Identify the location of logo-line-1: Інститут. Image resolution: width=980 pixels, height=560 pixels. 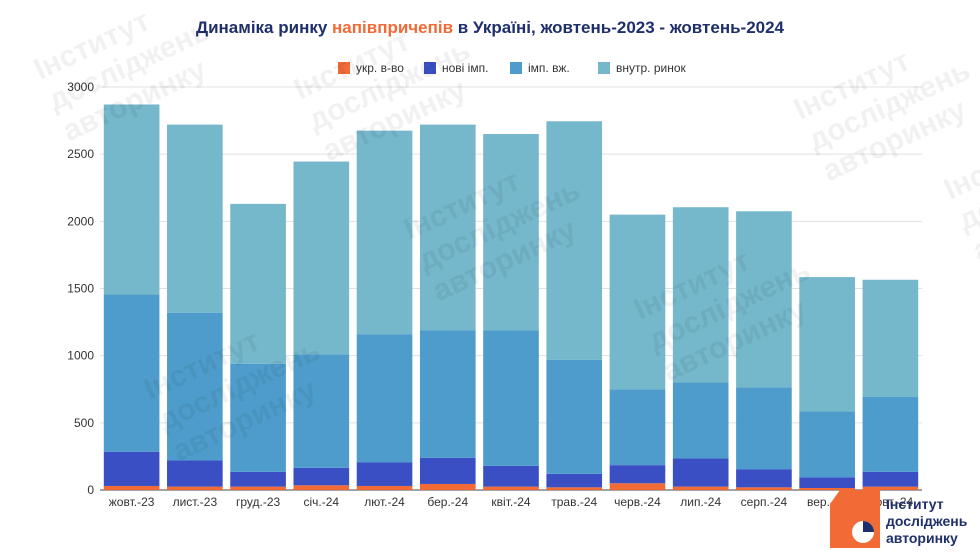
(915, 504).